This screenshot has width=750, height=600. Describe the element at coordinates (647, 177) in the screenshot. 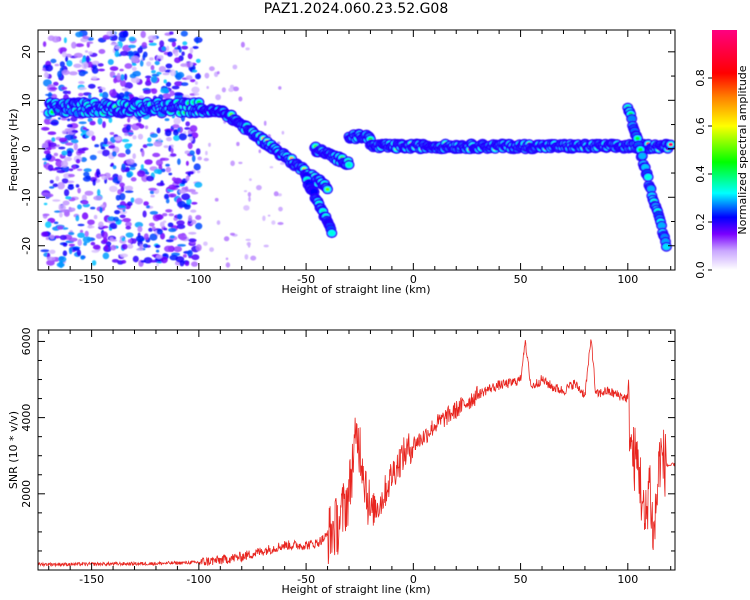

I see `spectrogram-feature-ridge` at that location.